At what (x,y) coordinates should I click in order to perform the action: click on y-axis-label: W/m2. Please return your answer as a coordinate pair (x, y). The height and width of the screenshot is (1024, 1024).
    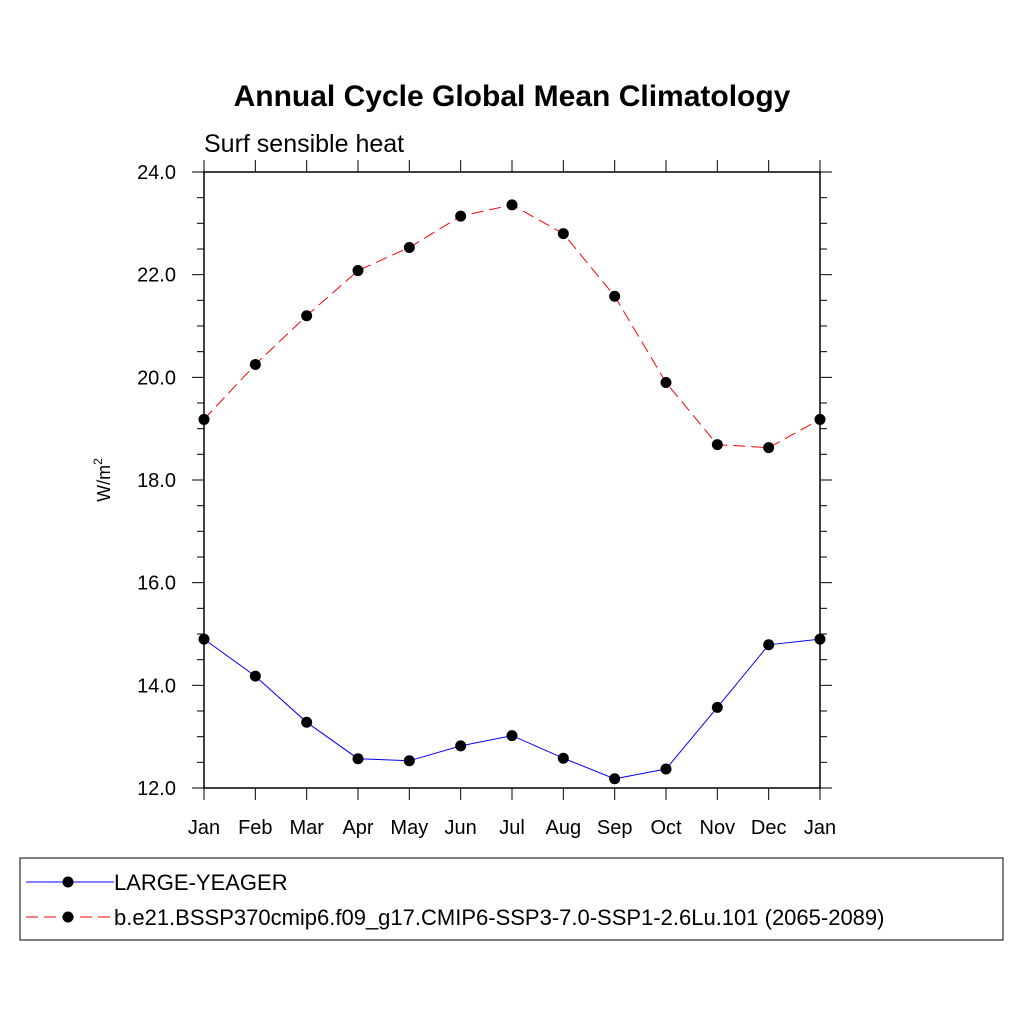
    Looking at the image, I should click on (102, 480).